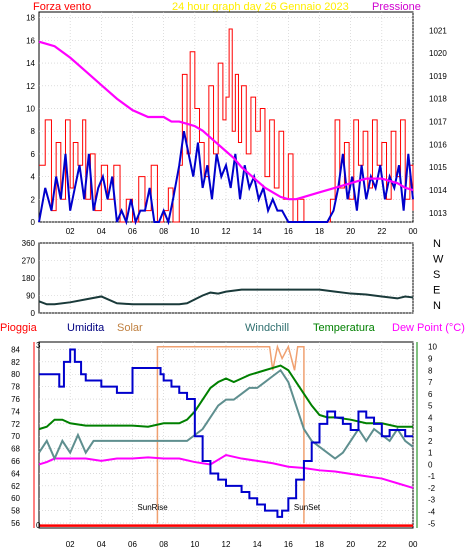  What do you see at coordinates (33, 154) in the screenshot?
I see `y-left-tick-label: 6` at bounding box center [33, 154].